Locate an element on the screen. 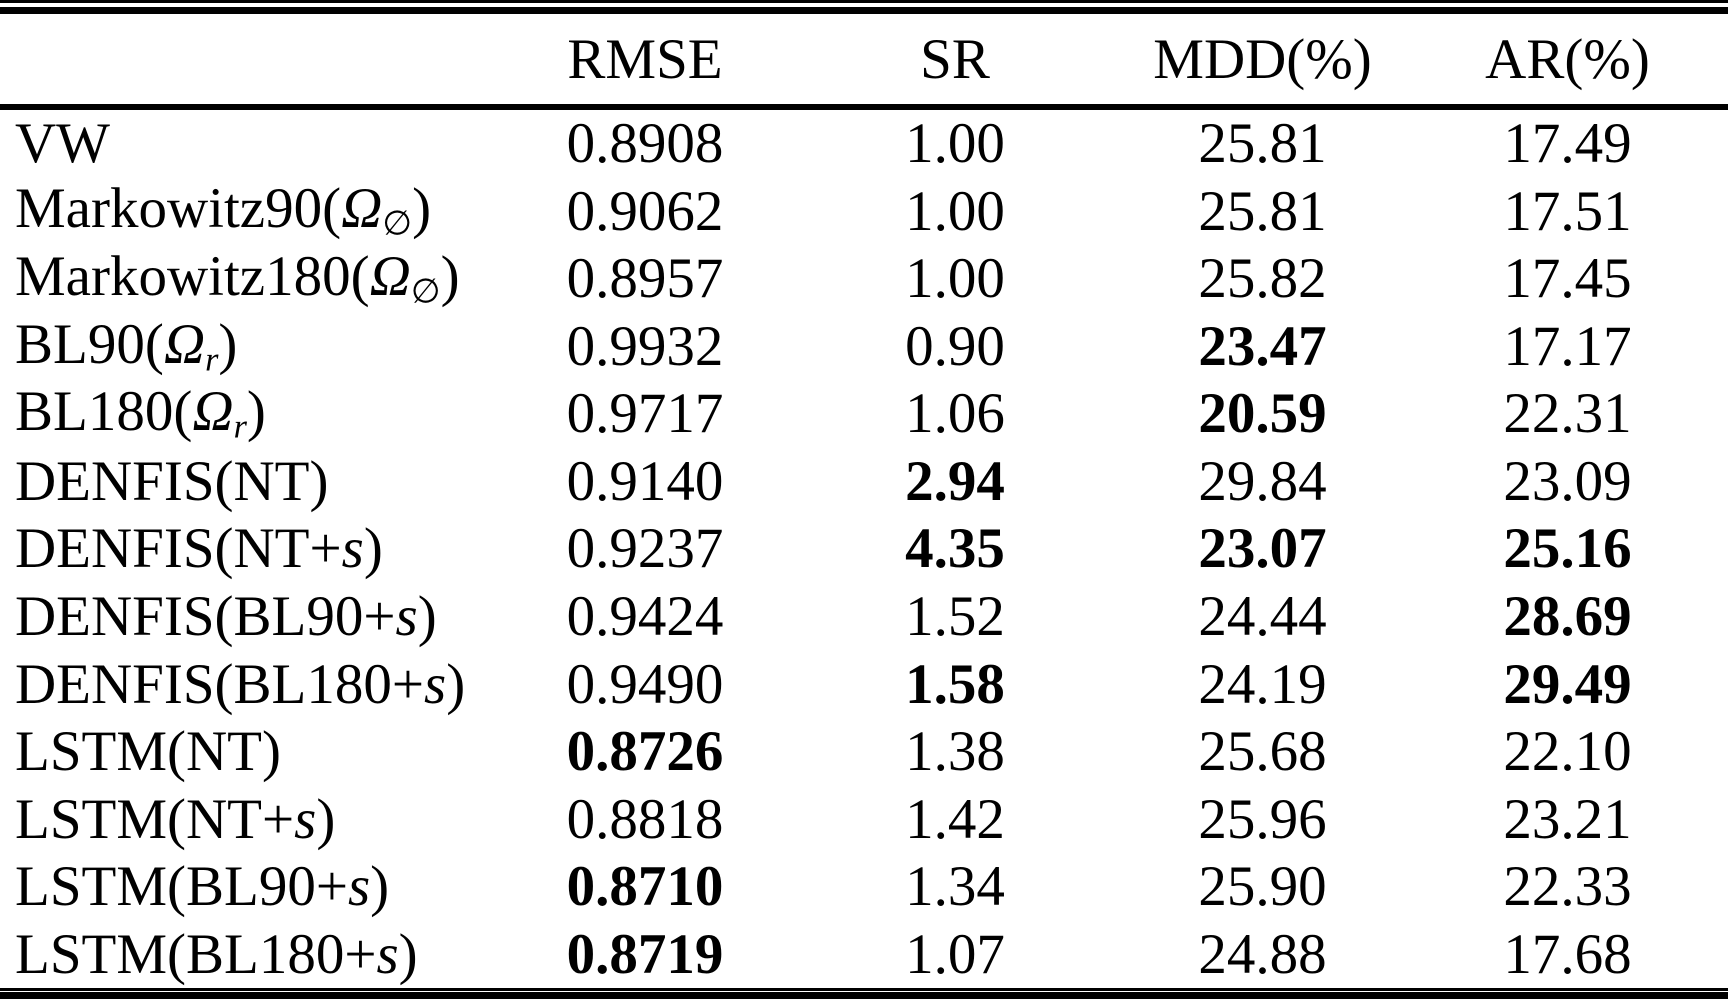 This screenshot has width=1728, height=1006. table-row: DENFIS(BL180+s) 0.9490 1.58 24.19 29.49 is located at coordinates (864, 684).